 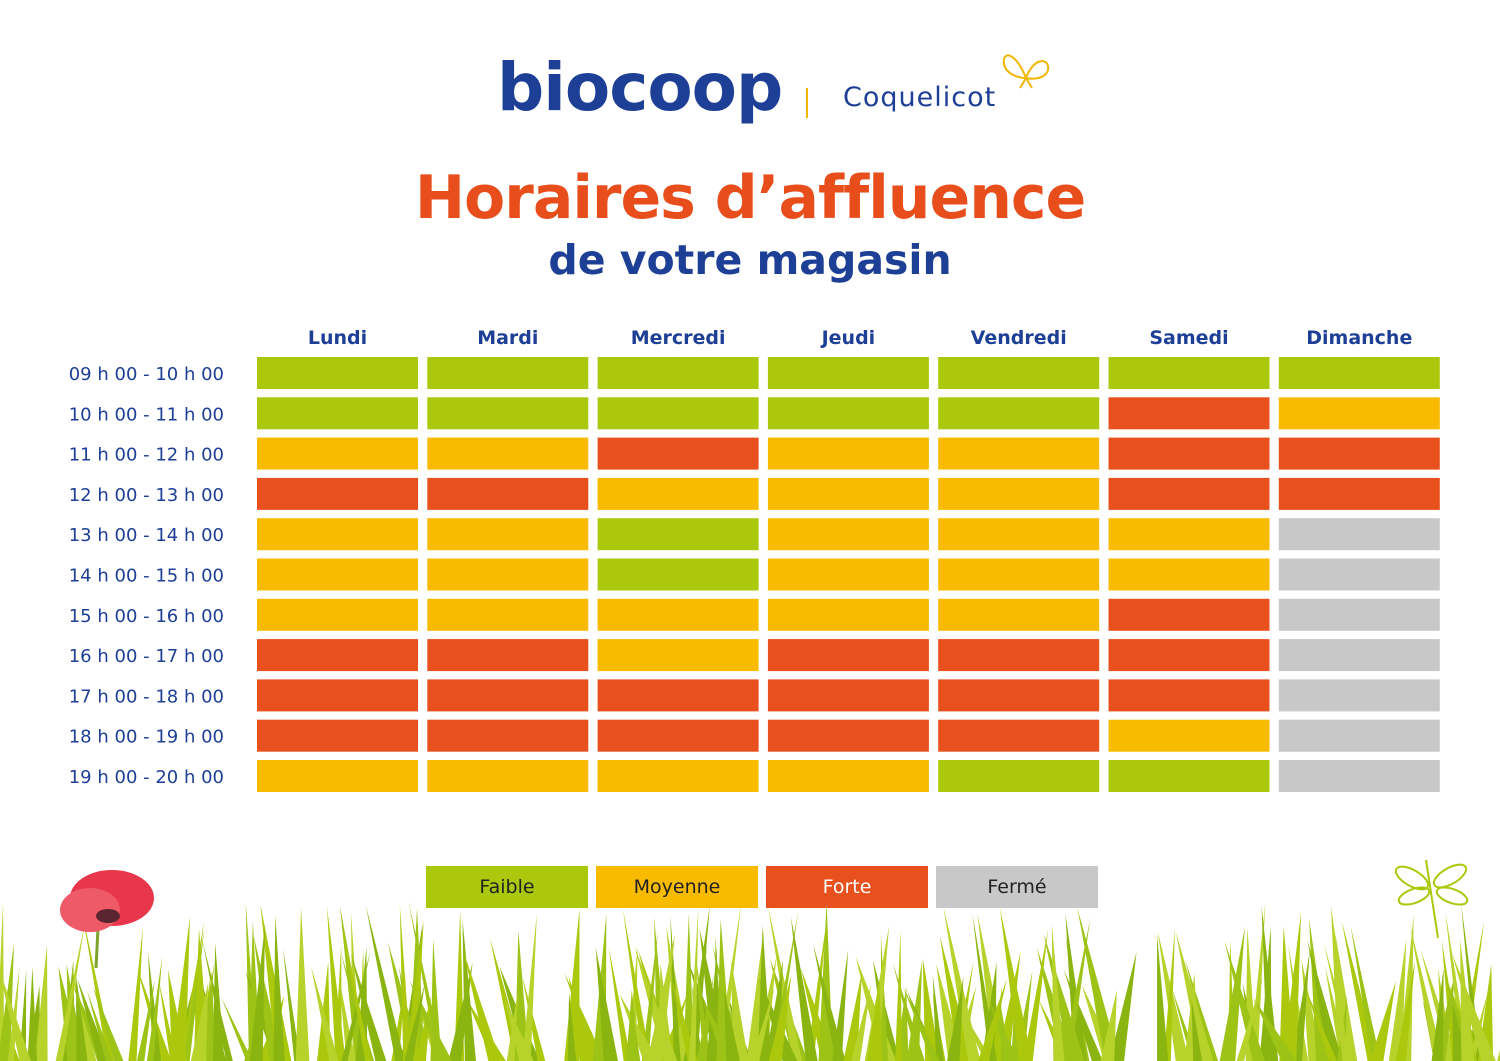 I want to click on butterfly-icon, so click(x=1026, y=71).